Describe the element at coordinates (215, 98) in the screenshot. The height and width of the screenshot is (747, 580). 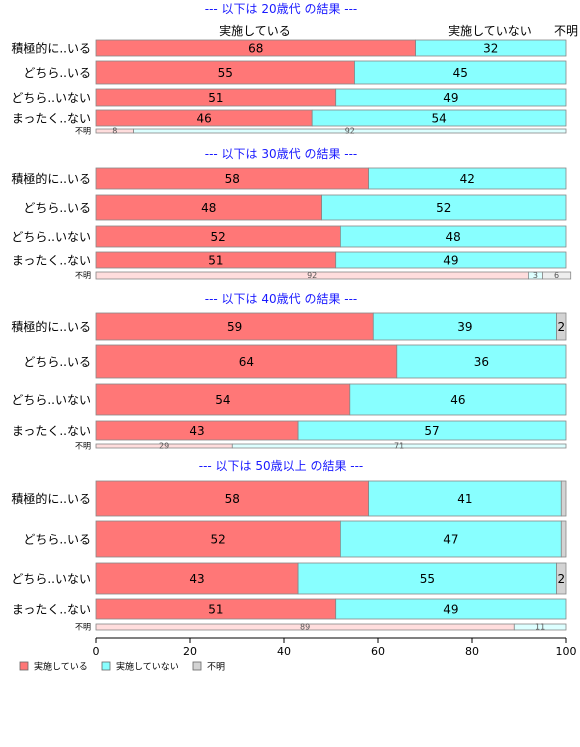
I see `data-label: 51` at that location.